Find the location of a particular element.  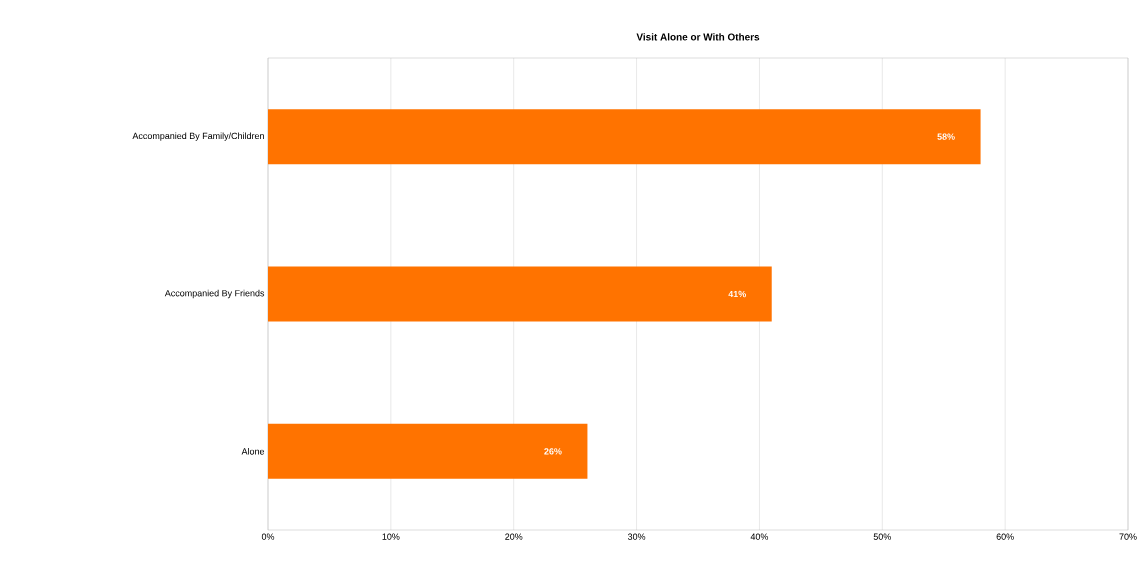

x-tick-label: 0% is located at coordinates (268, 536).